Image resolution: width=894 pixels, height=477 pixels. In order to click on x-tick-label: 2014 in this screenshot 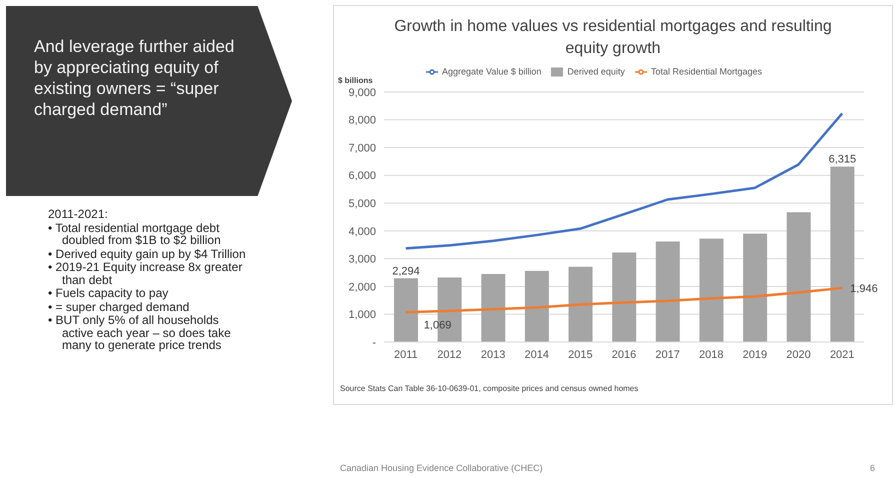, I will do `click(536, 354)`.